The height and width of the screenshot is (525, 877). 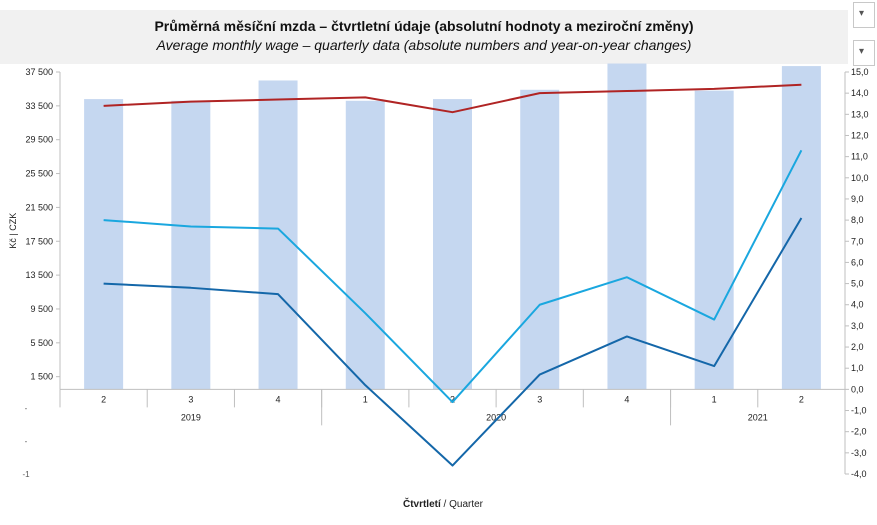 What do you see at coordinates (39, 207) in the screenshot?
I see `left-tick-label: 21 500` at bounding box center [39, 207].